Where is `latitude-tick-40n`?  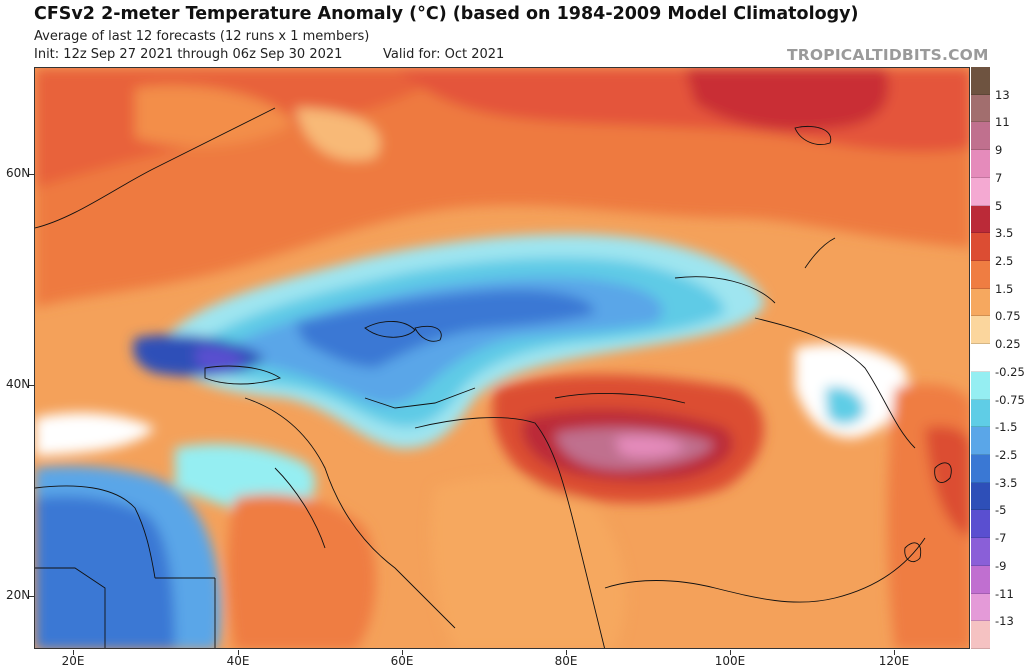
latitude-tick-40n is located at coordinates (31, 385).